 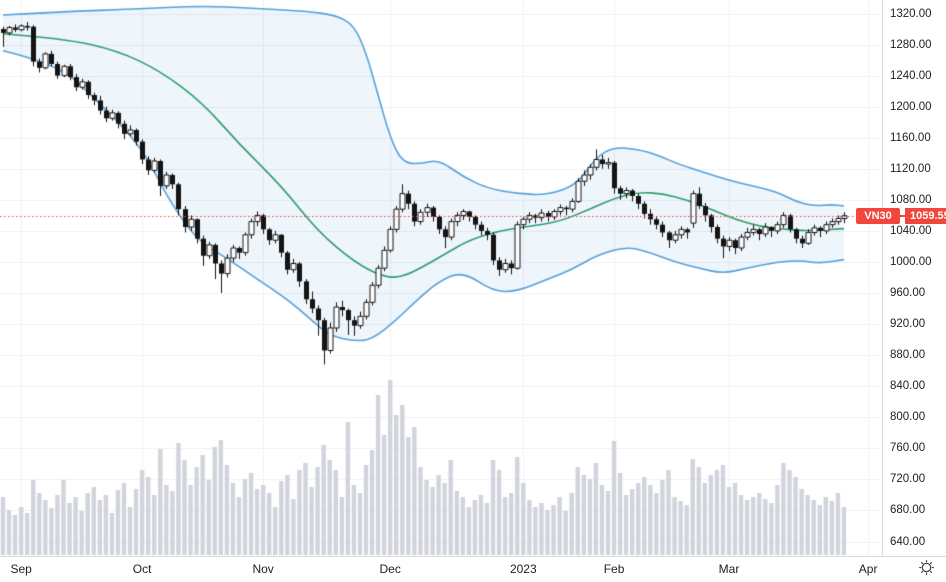 I want to click on time-axis: Sep Oct Nov Dec 2023 Feb Mar Apr, so click(x=473, y=569).